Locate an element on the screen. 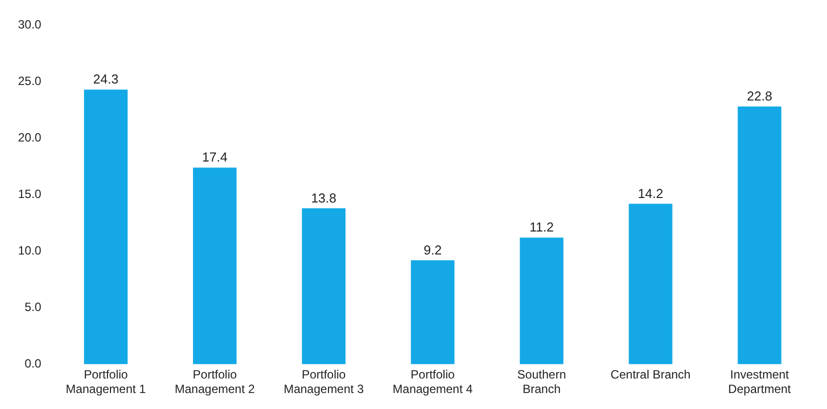  data-label: 22.8 is located at coordinates (759, 96).